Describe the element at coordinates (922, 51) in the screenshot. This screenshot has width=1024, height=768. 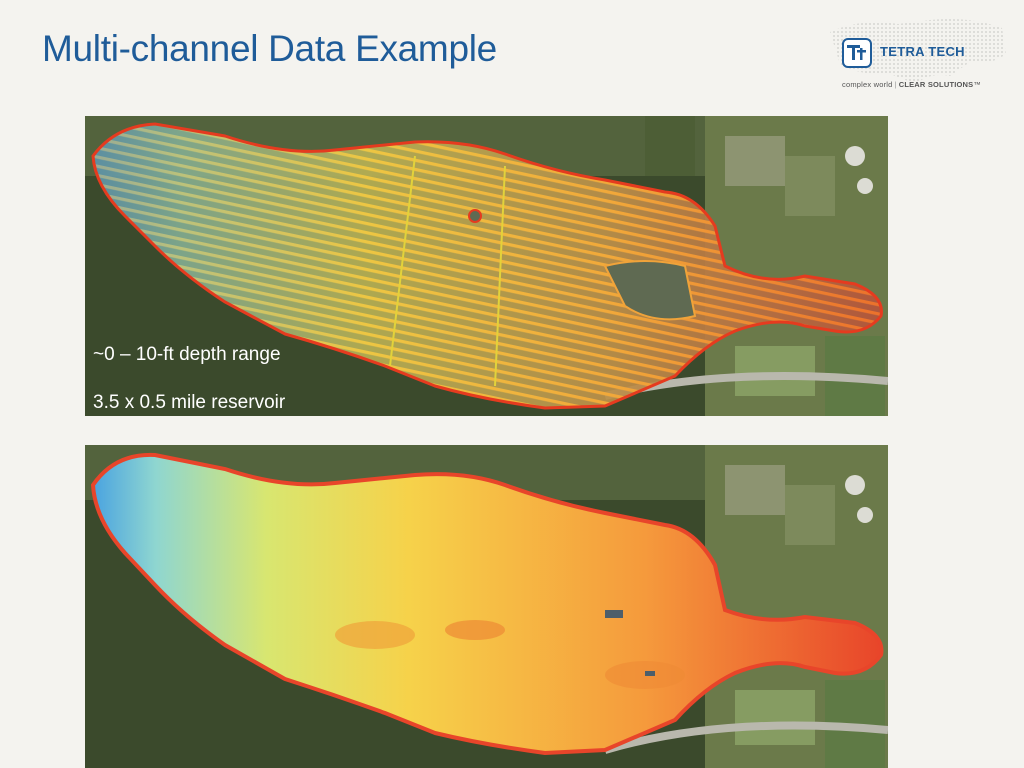
I see `logo-name: TETRA TECH` at that location.